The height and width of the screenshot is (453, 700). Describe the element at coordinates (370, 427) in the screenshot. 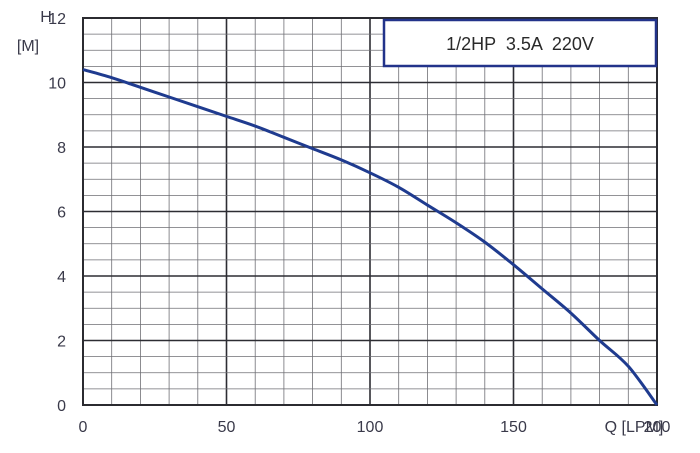

I see `x-tick-label: 100` at that location.